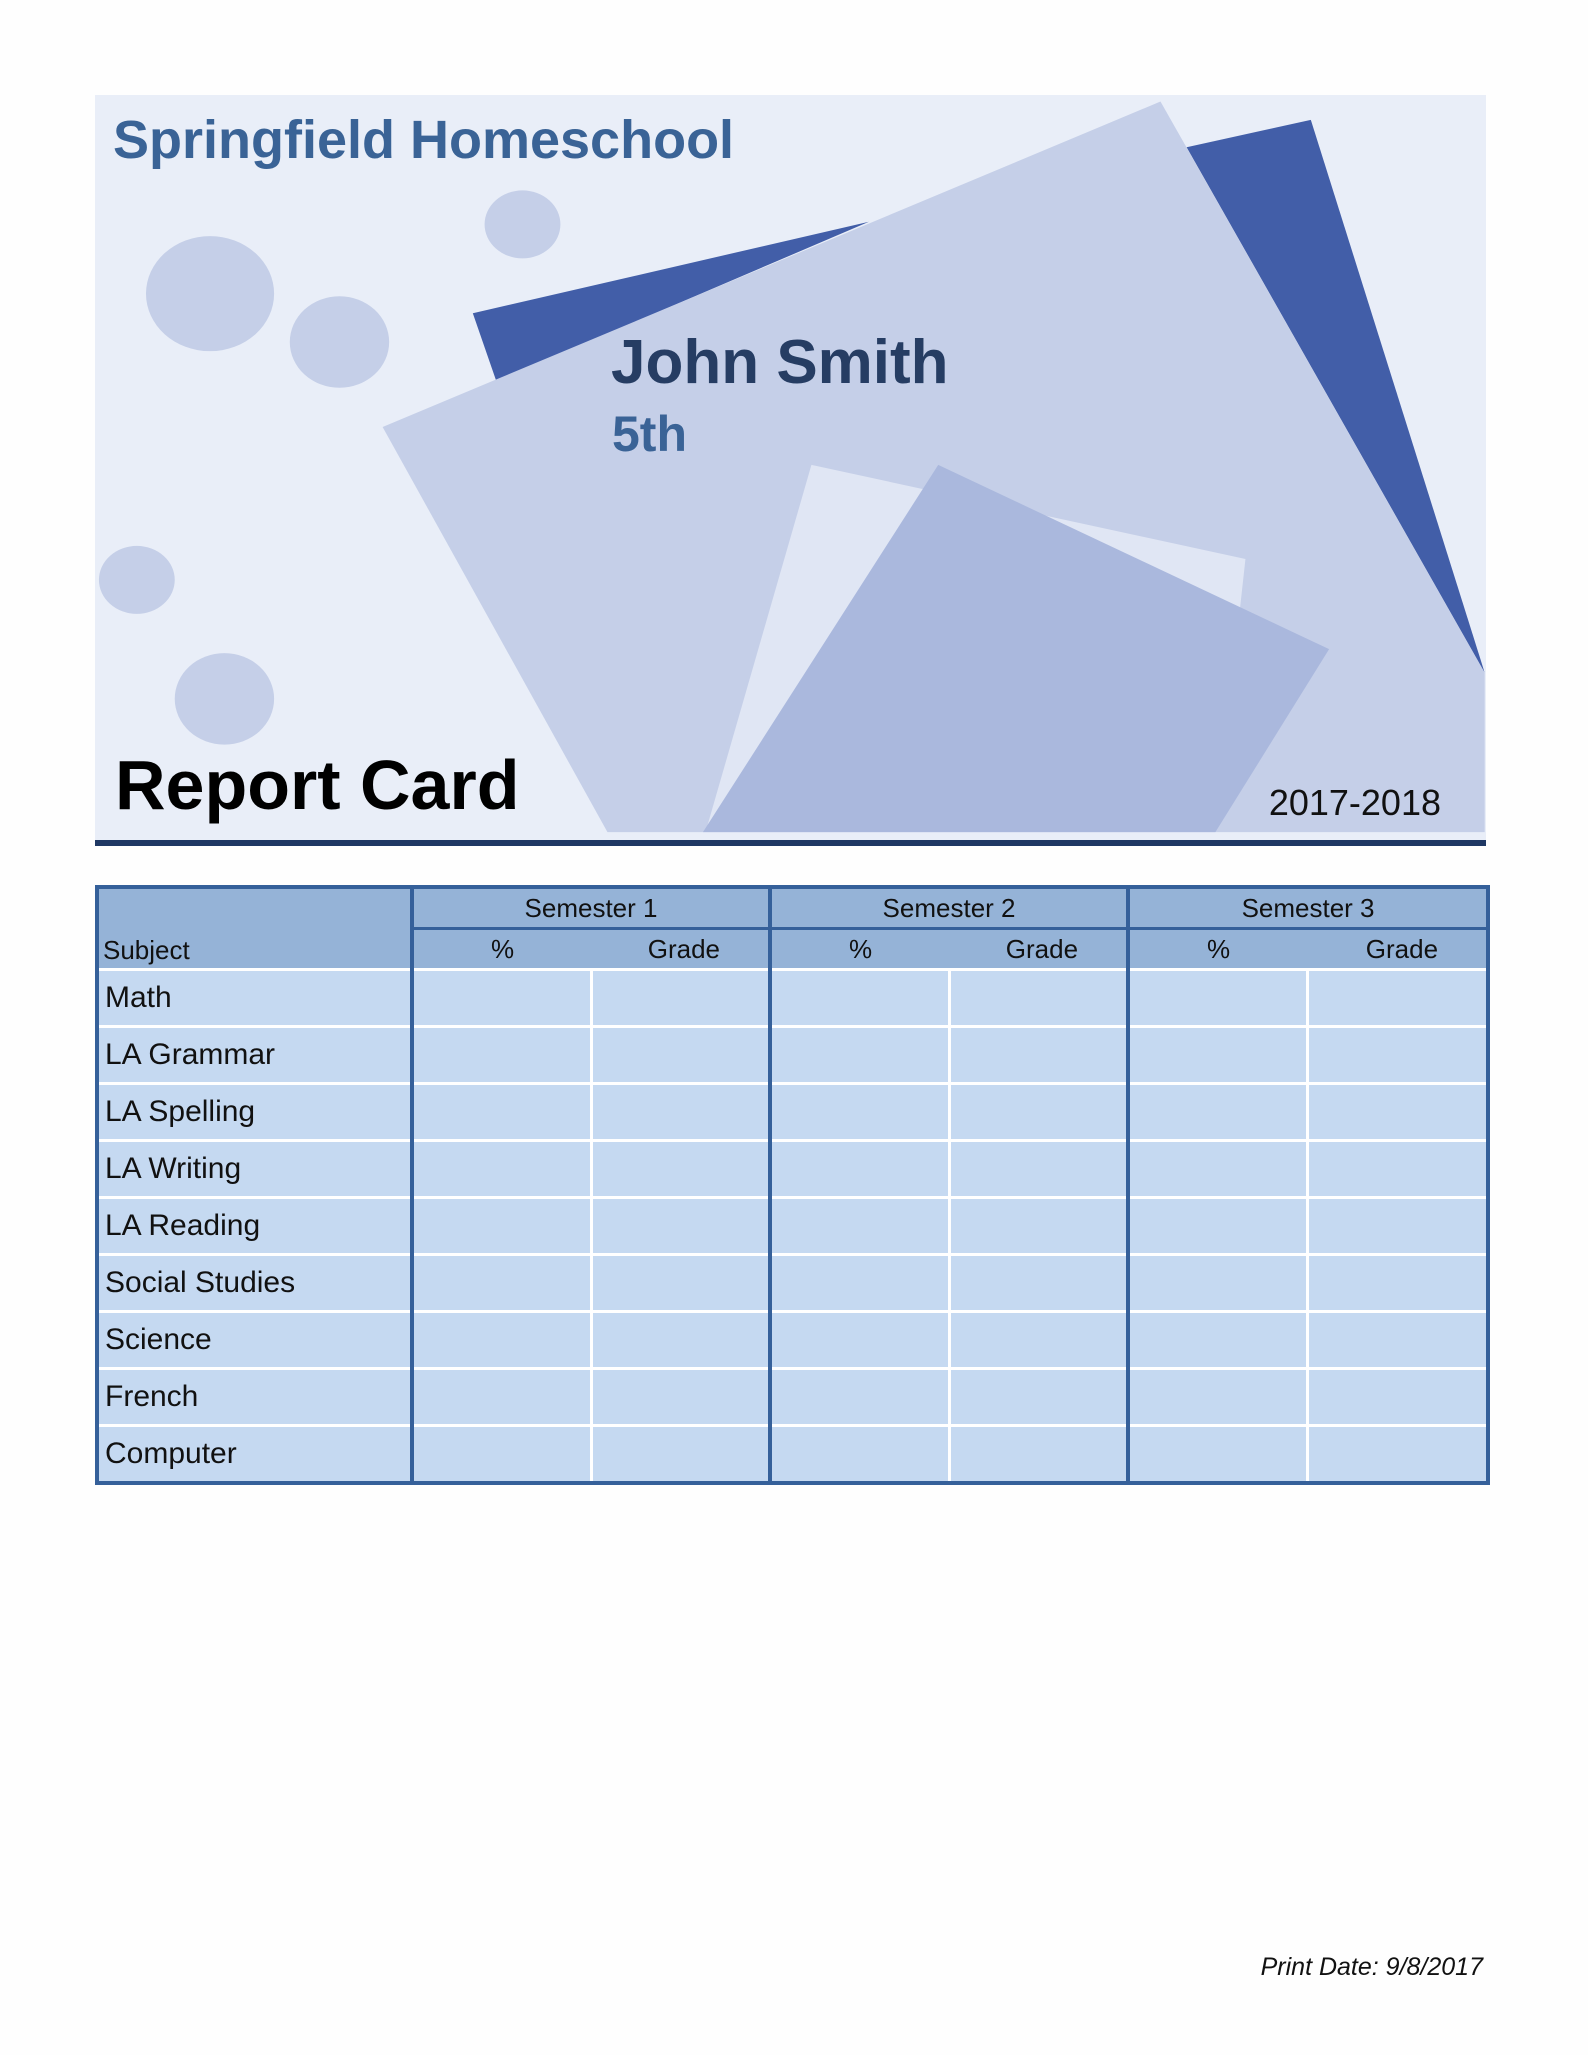 Image resolution: width=1588 pixels, height=2055 pixels. What do you see at coordinates (254, 997) in the screenshot?
I see `subject-cell: Math` at bounding box center [254, 997].